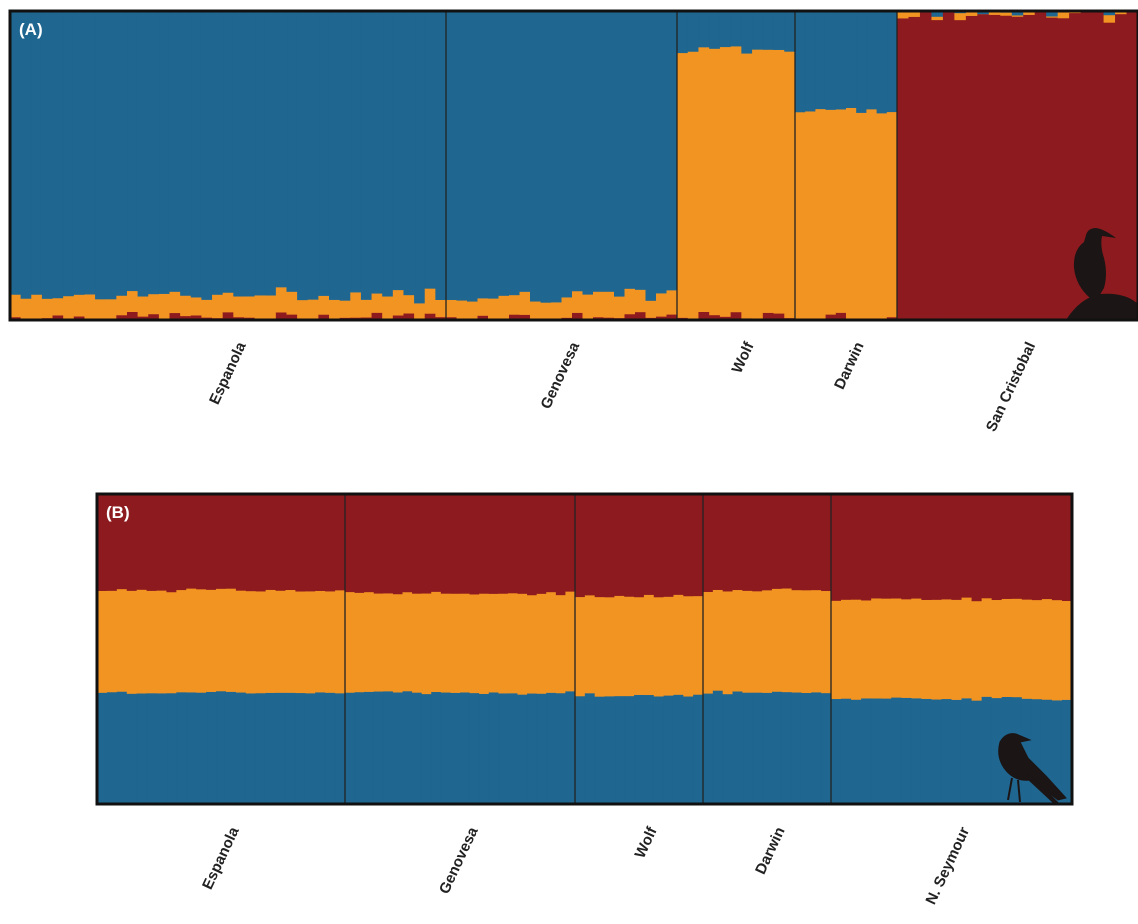 The height and width of the screenshot is (924, 1138). Describe the element at coordinates (770, 851) in the screenshot. I see `population-label: Darwin` at that location.